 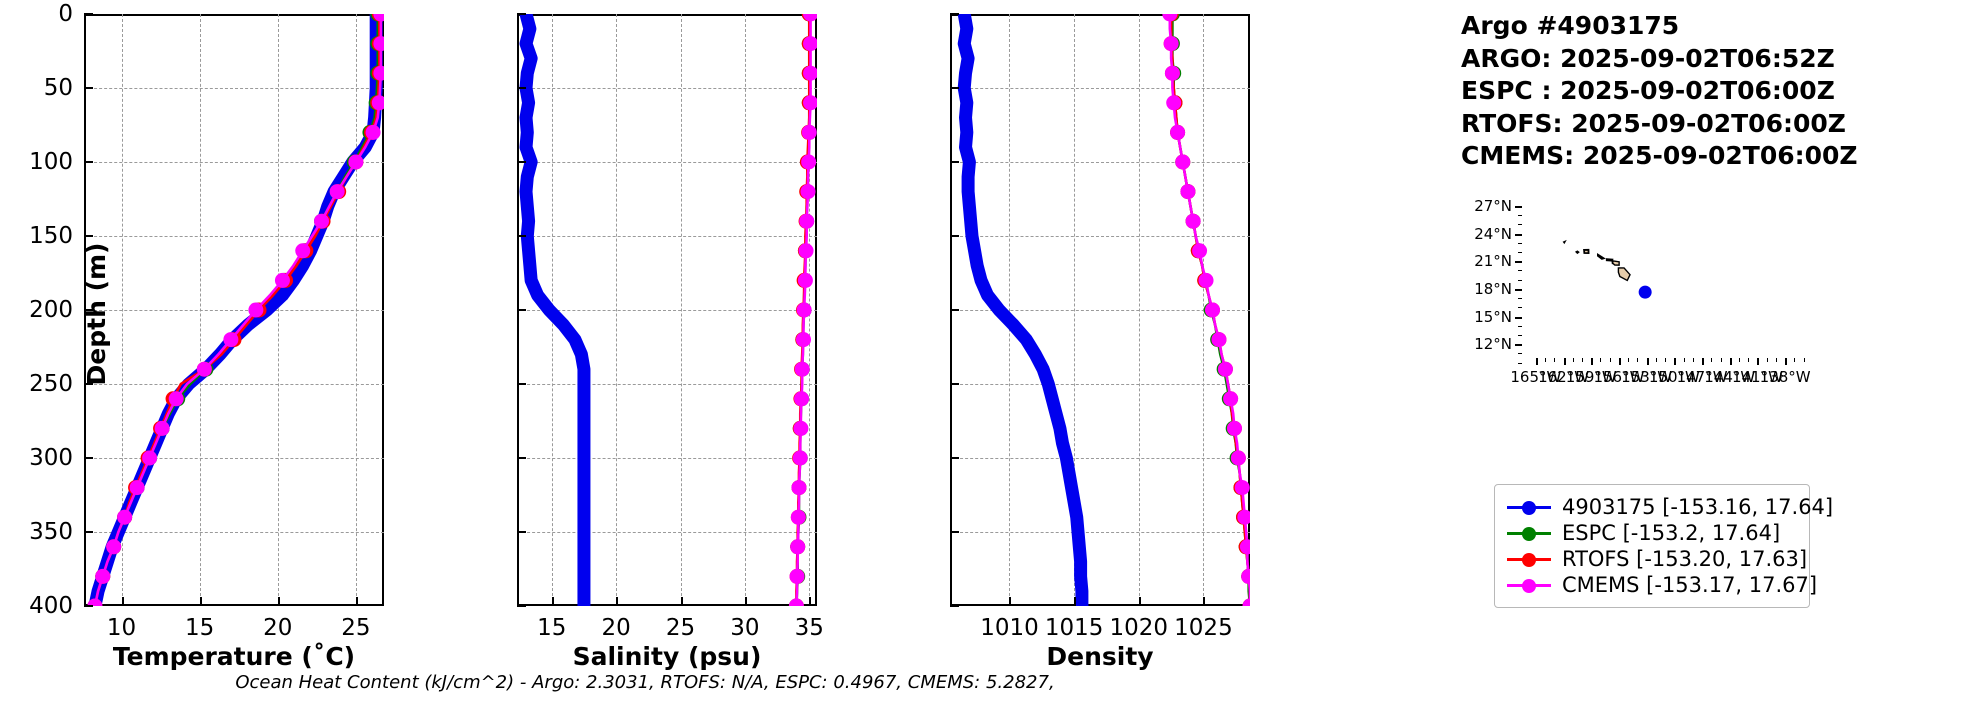 What do you see at coordinates (96, 314) in the screenshot?
I see `depth-axis-label: Depth (m)` at bounding box center [96, 314].